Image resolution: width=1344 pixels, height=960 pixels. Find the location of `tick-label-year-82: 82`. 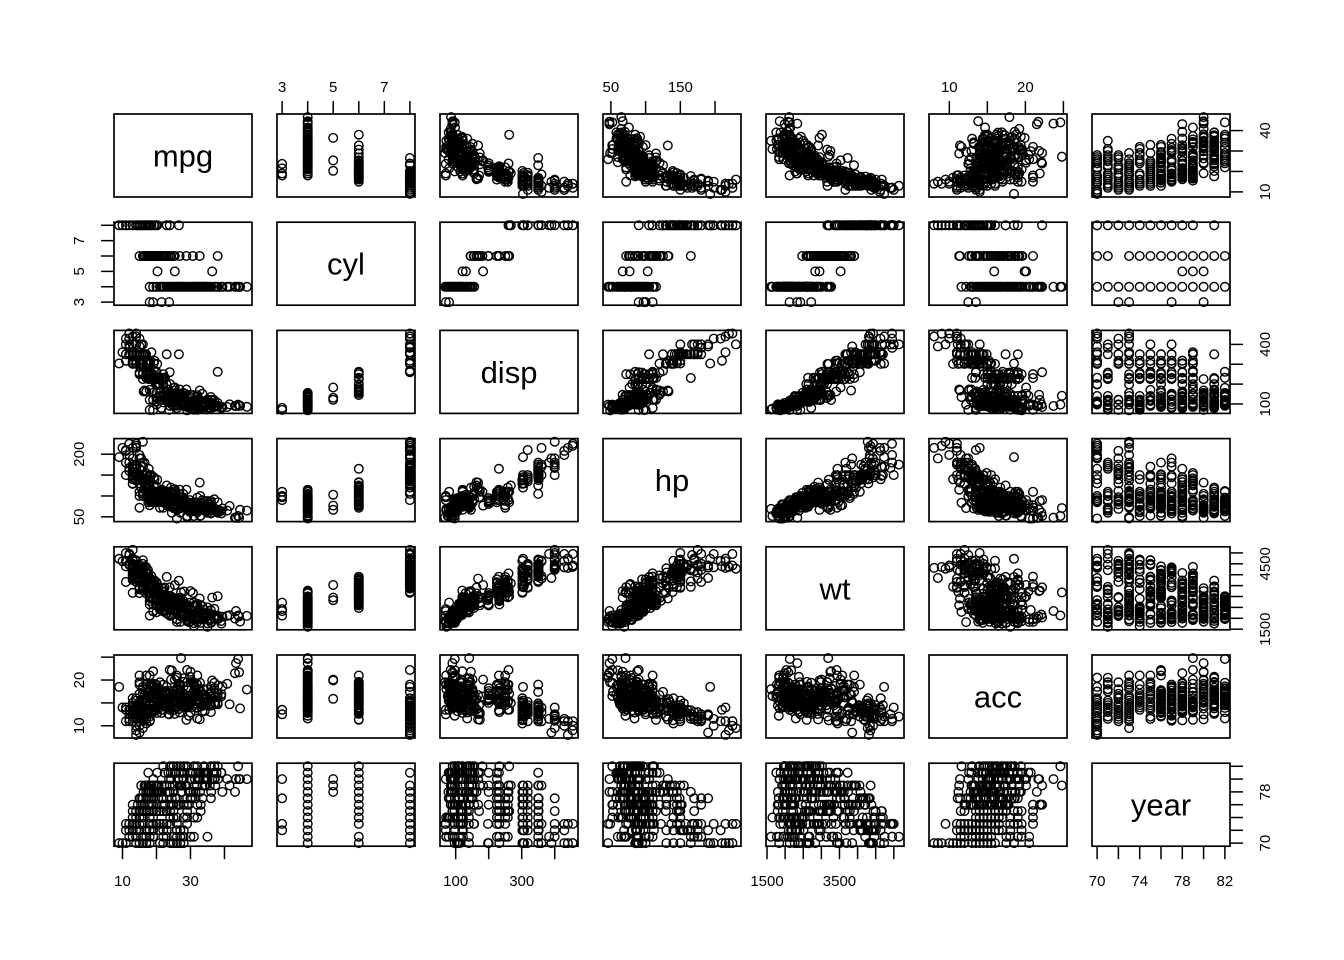

tick-label-year-82: 82 is located at coordinates (1225, 881).